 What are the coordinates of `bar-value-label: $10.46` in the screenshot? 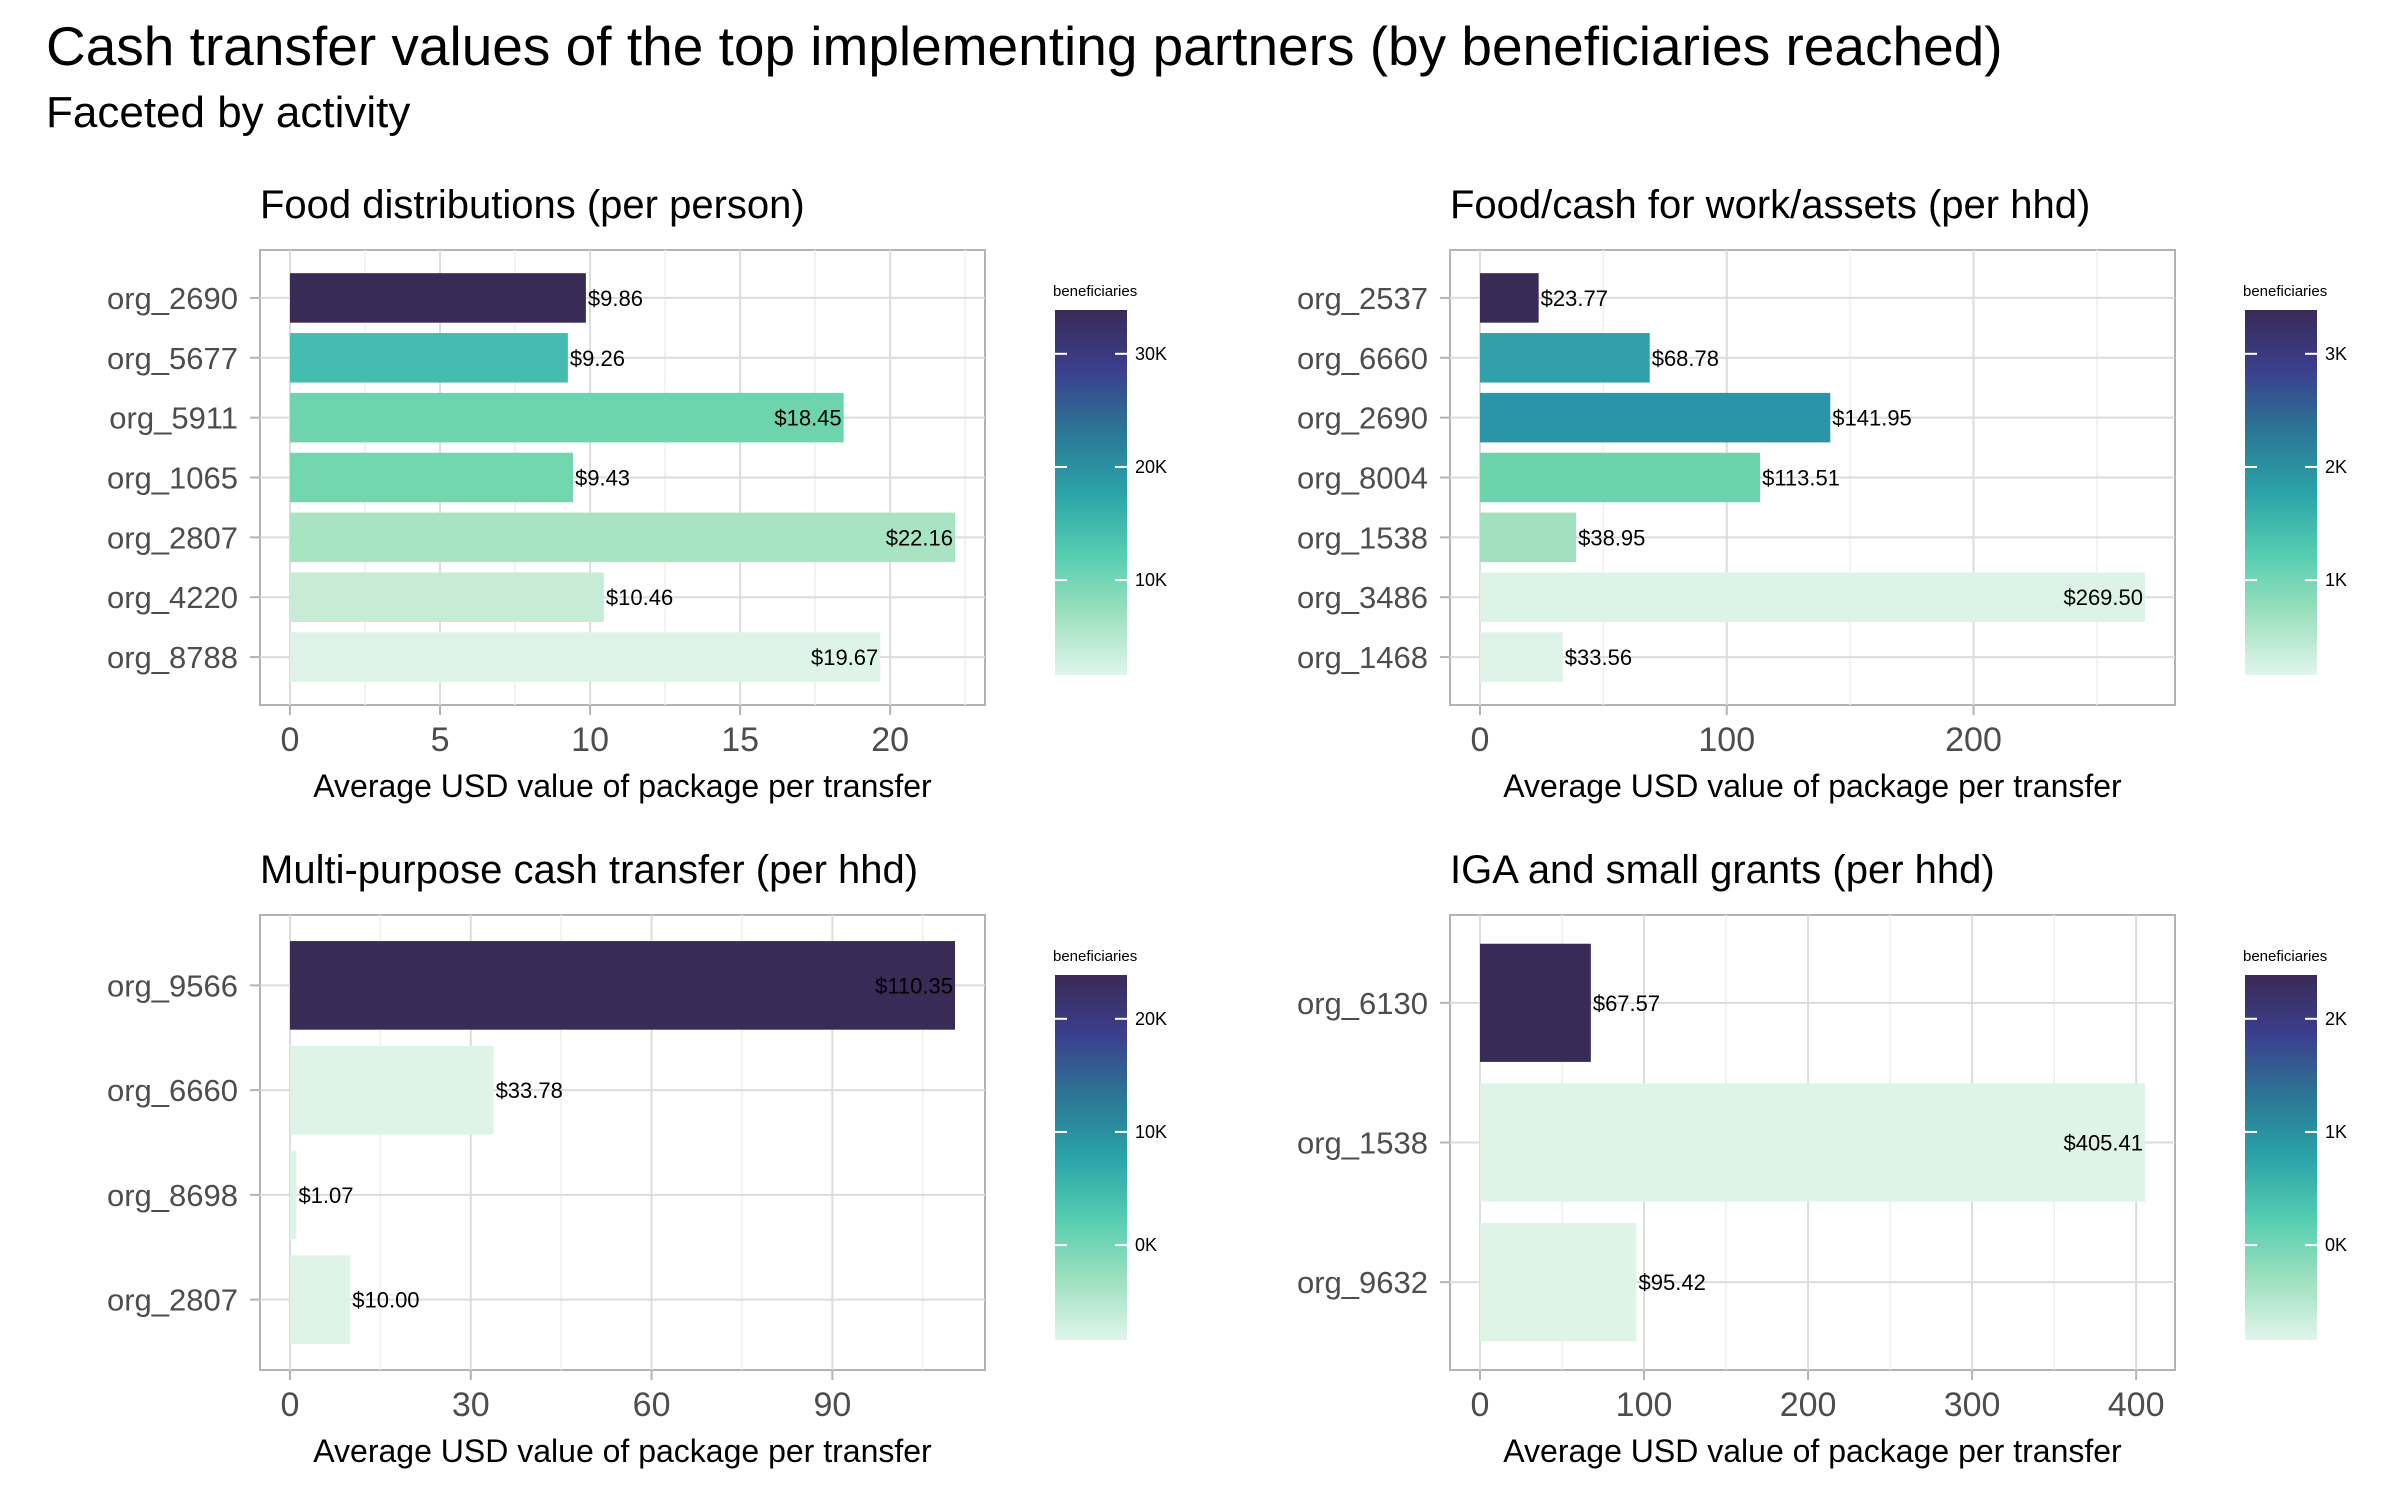 It's located at (639, 597).